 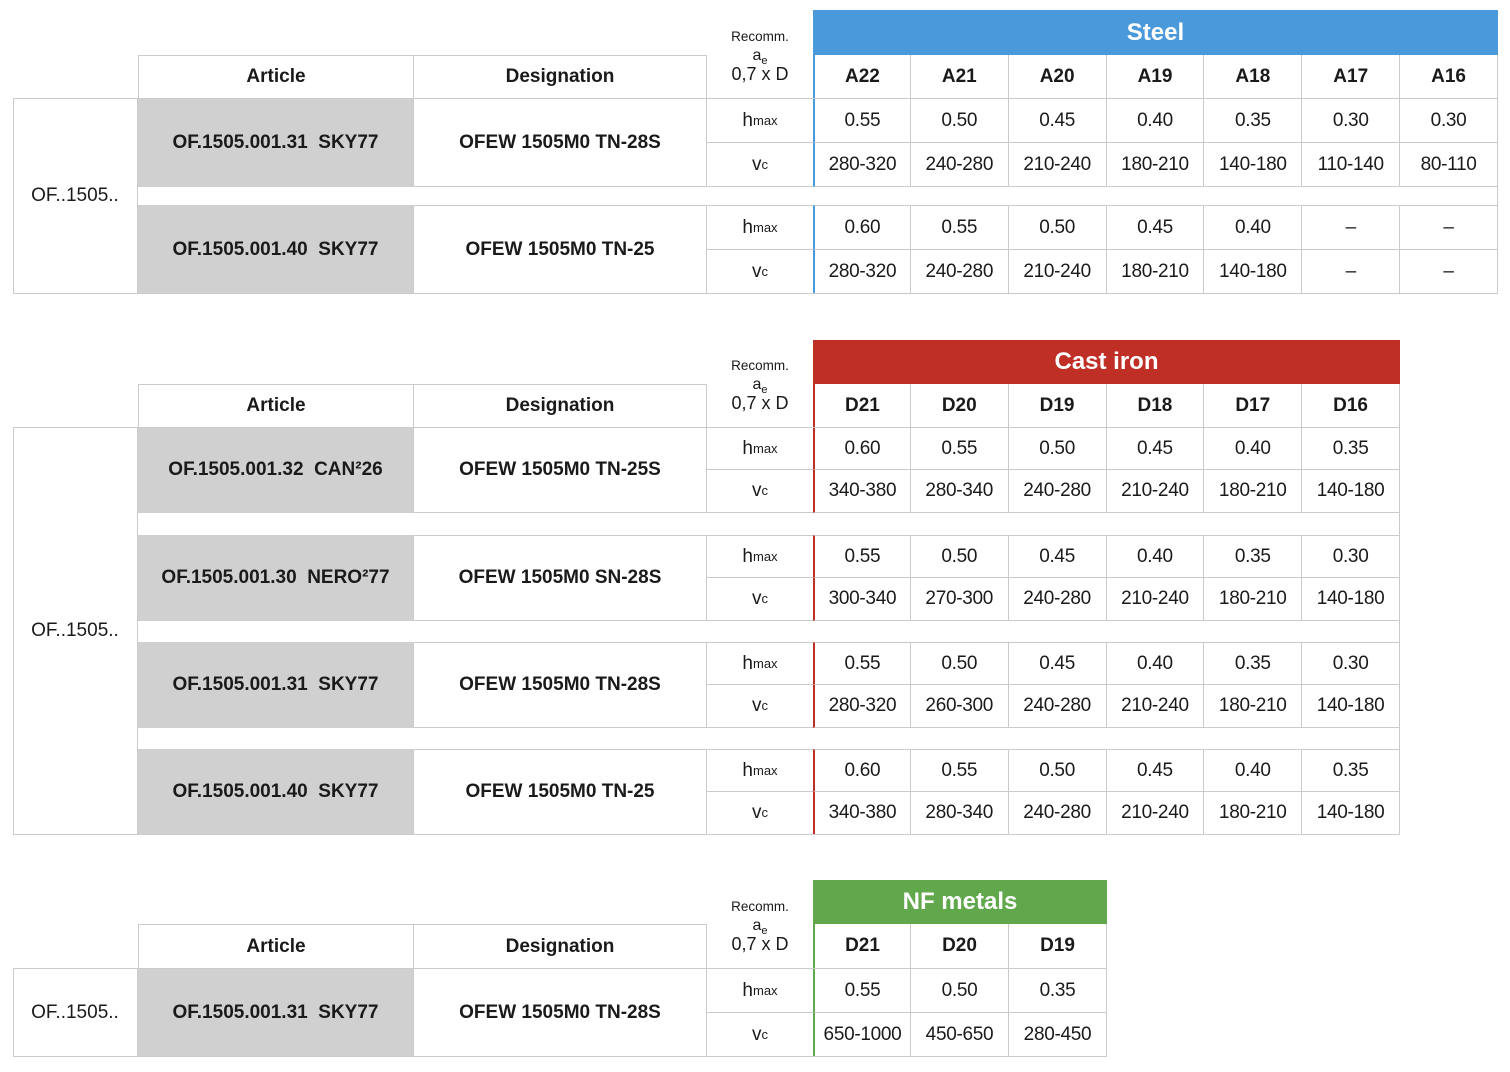 I want to click on col-header: D17, so click(x=1253, y=405).